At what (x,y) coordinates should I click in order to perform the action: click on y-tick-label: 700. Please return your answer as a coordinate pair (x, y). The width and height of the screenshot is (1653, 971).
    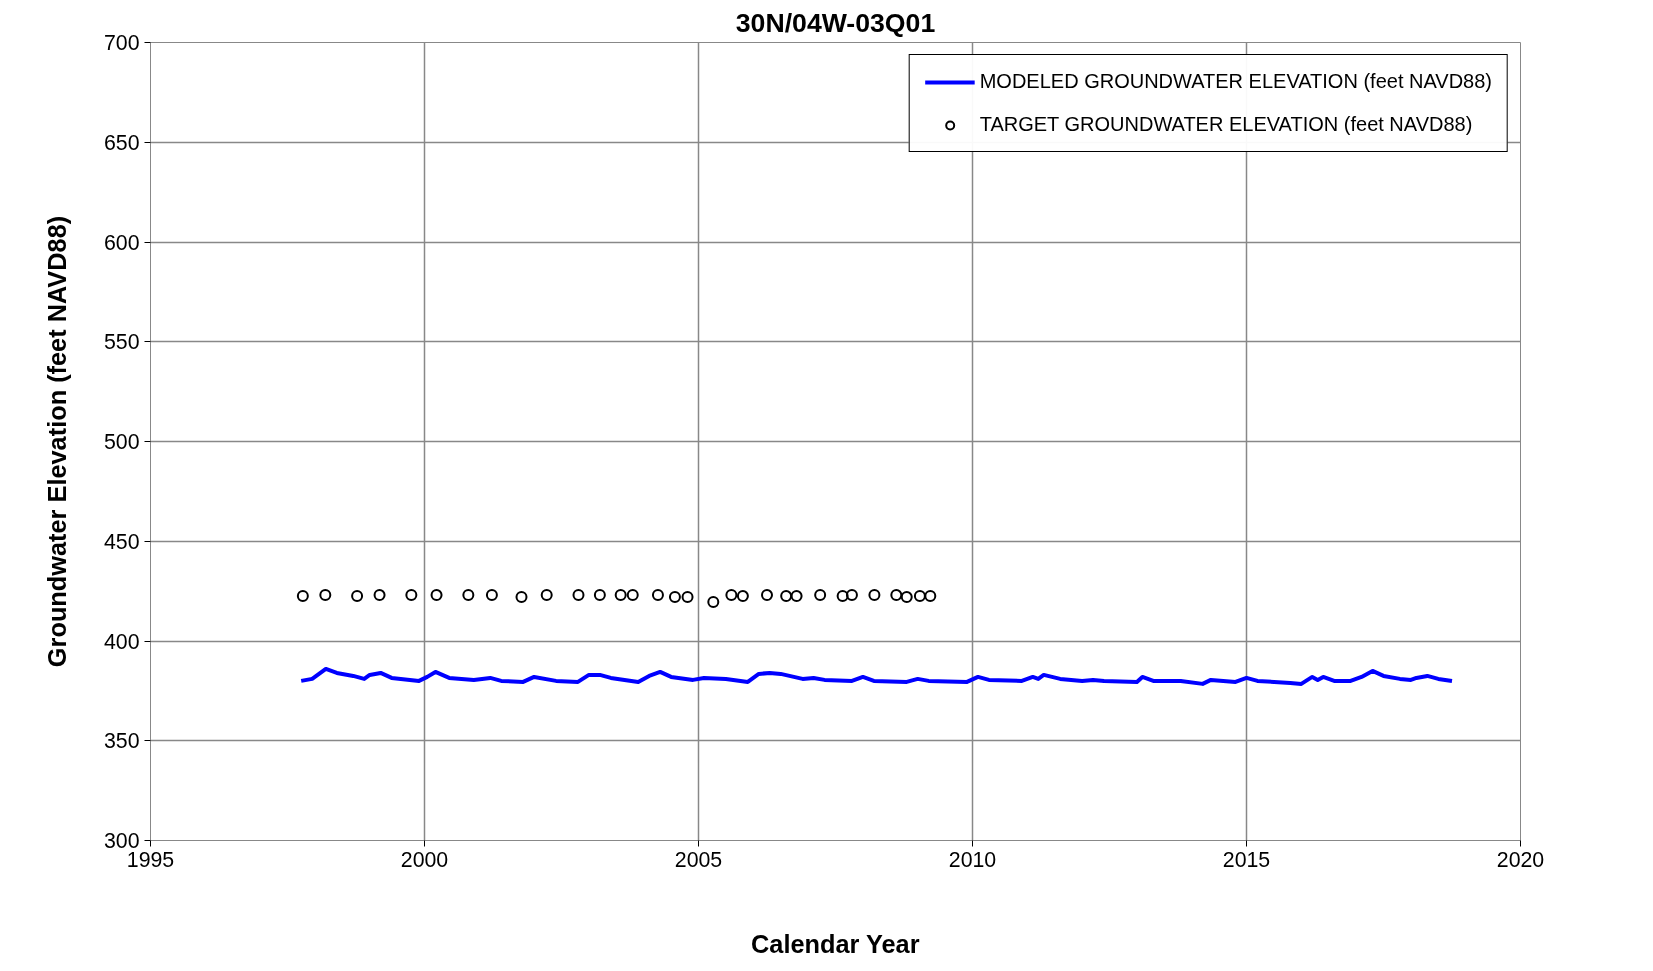
    Looking at the image, I should click on (121, 43).